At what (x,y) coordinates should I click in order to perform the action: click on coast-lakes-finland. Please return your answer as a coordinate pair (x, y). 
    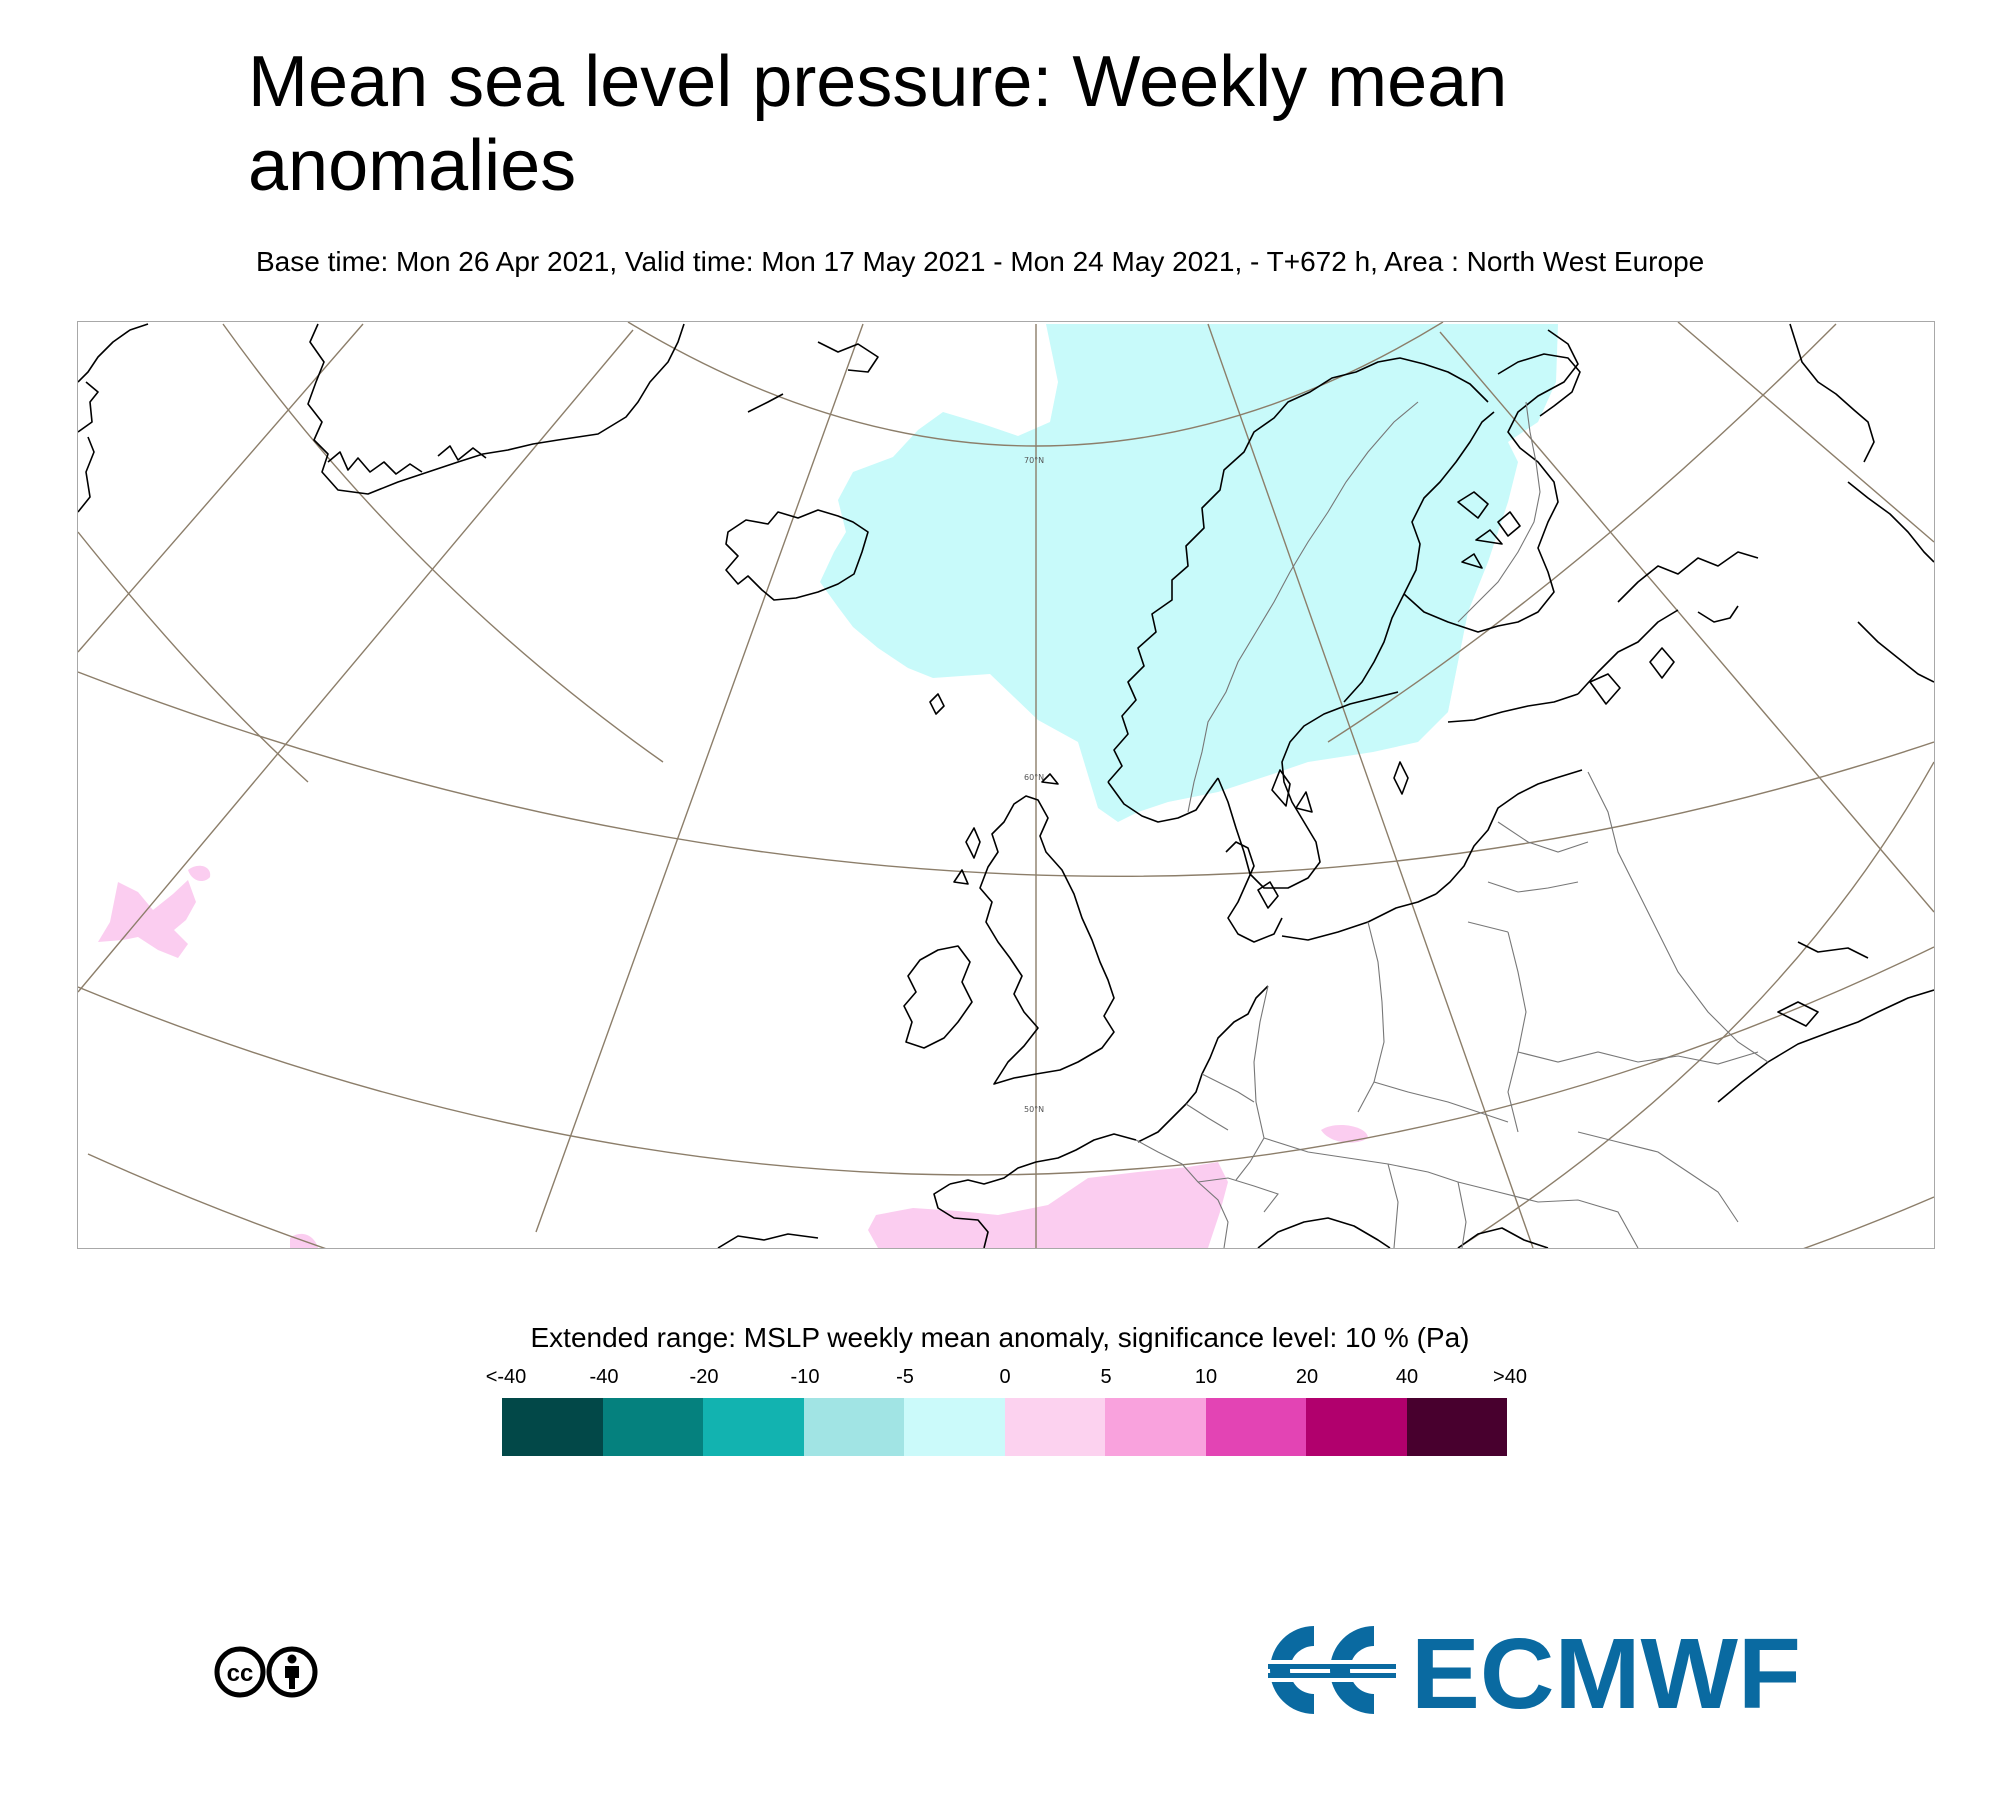
    Looking at the image, I should click on (1489, 530).